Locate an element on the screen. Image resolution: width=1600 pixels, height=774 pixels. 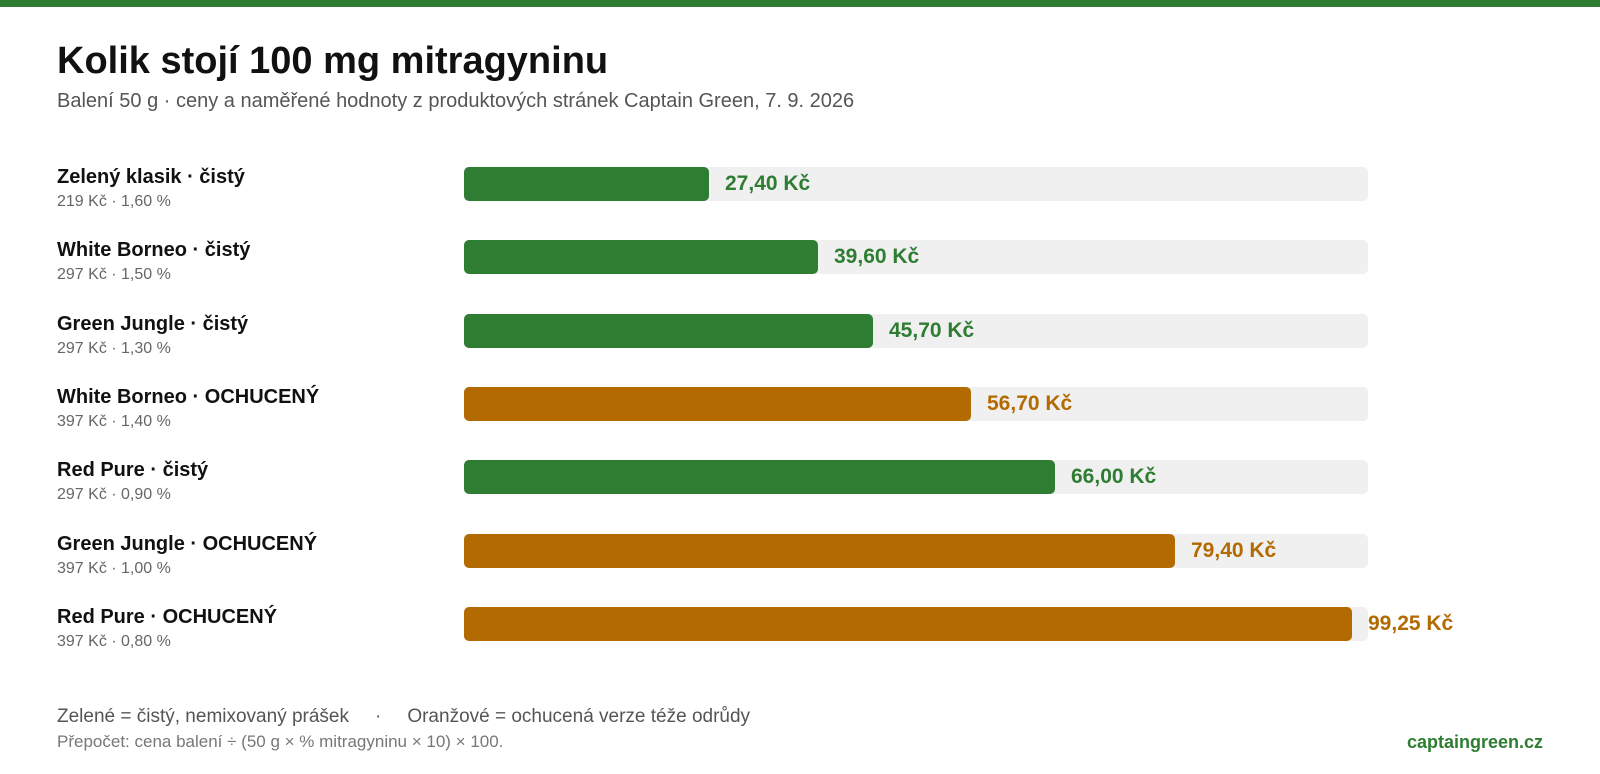
bar-category-meta: 397 Kč · 0,80 % is located at coordinates (114, 641).